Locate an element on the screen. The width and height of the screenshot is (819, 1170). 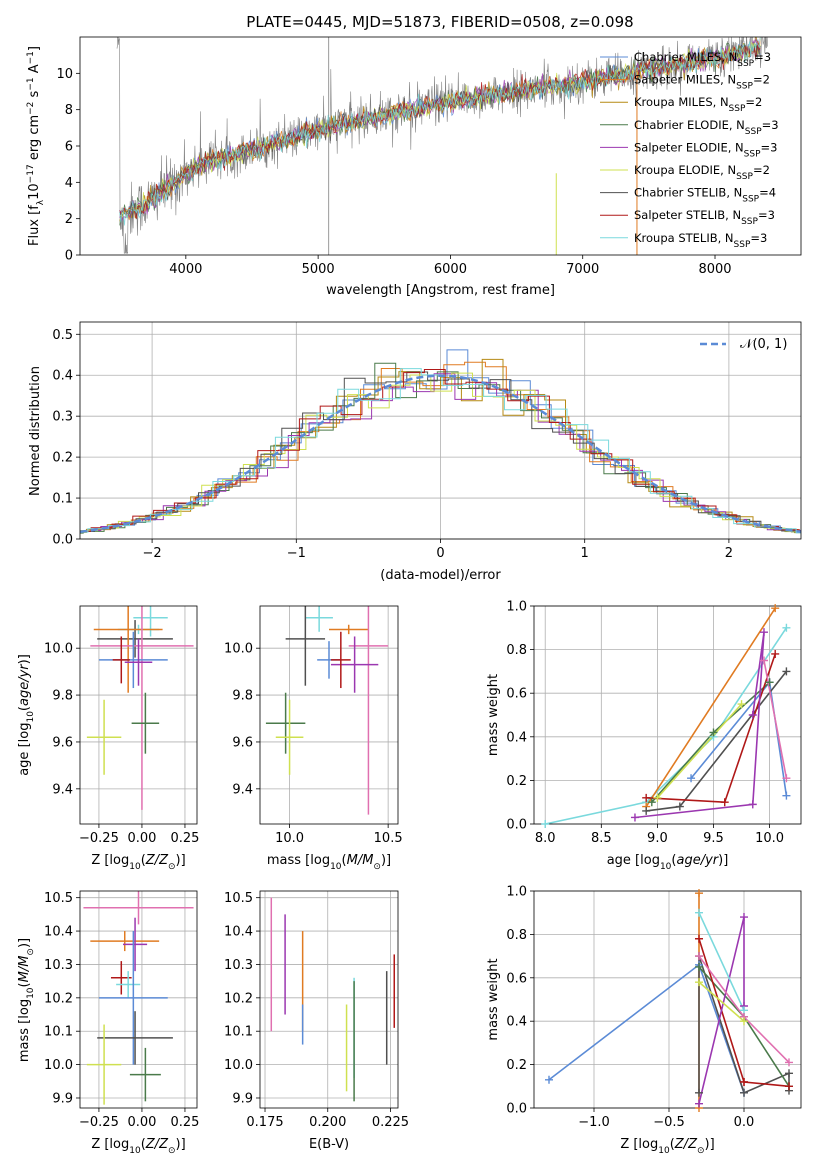
x-tick-label: 0.00 is located at coordinates (141, 1122).